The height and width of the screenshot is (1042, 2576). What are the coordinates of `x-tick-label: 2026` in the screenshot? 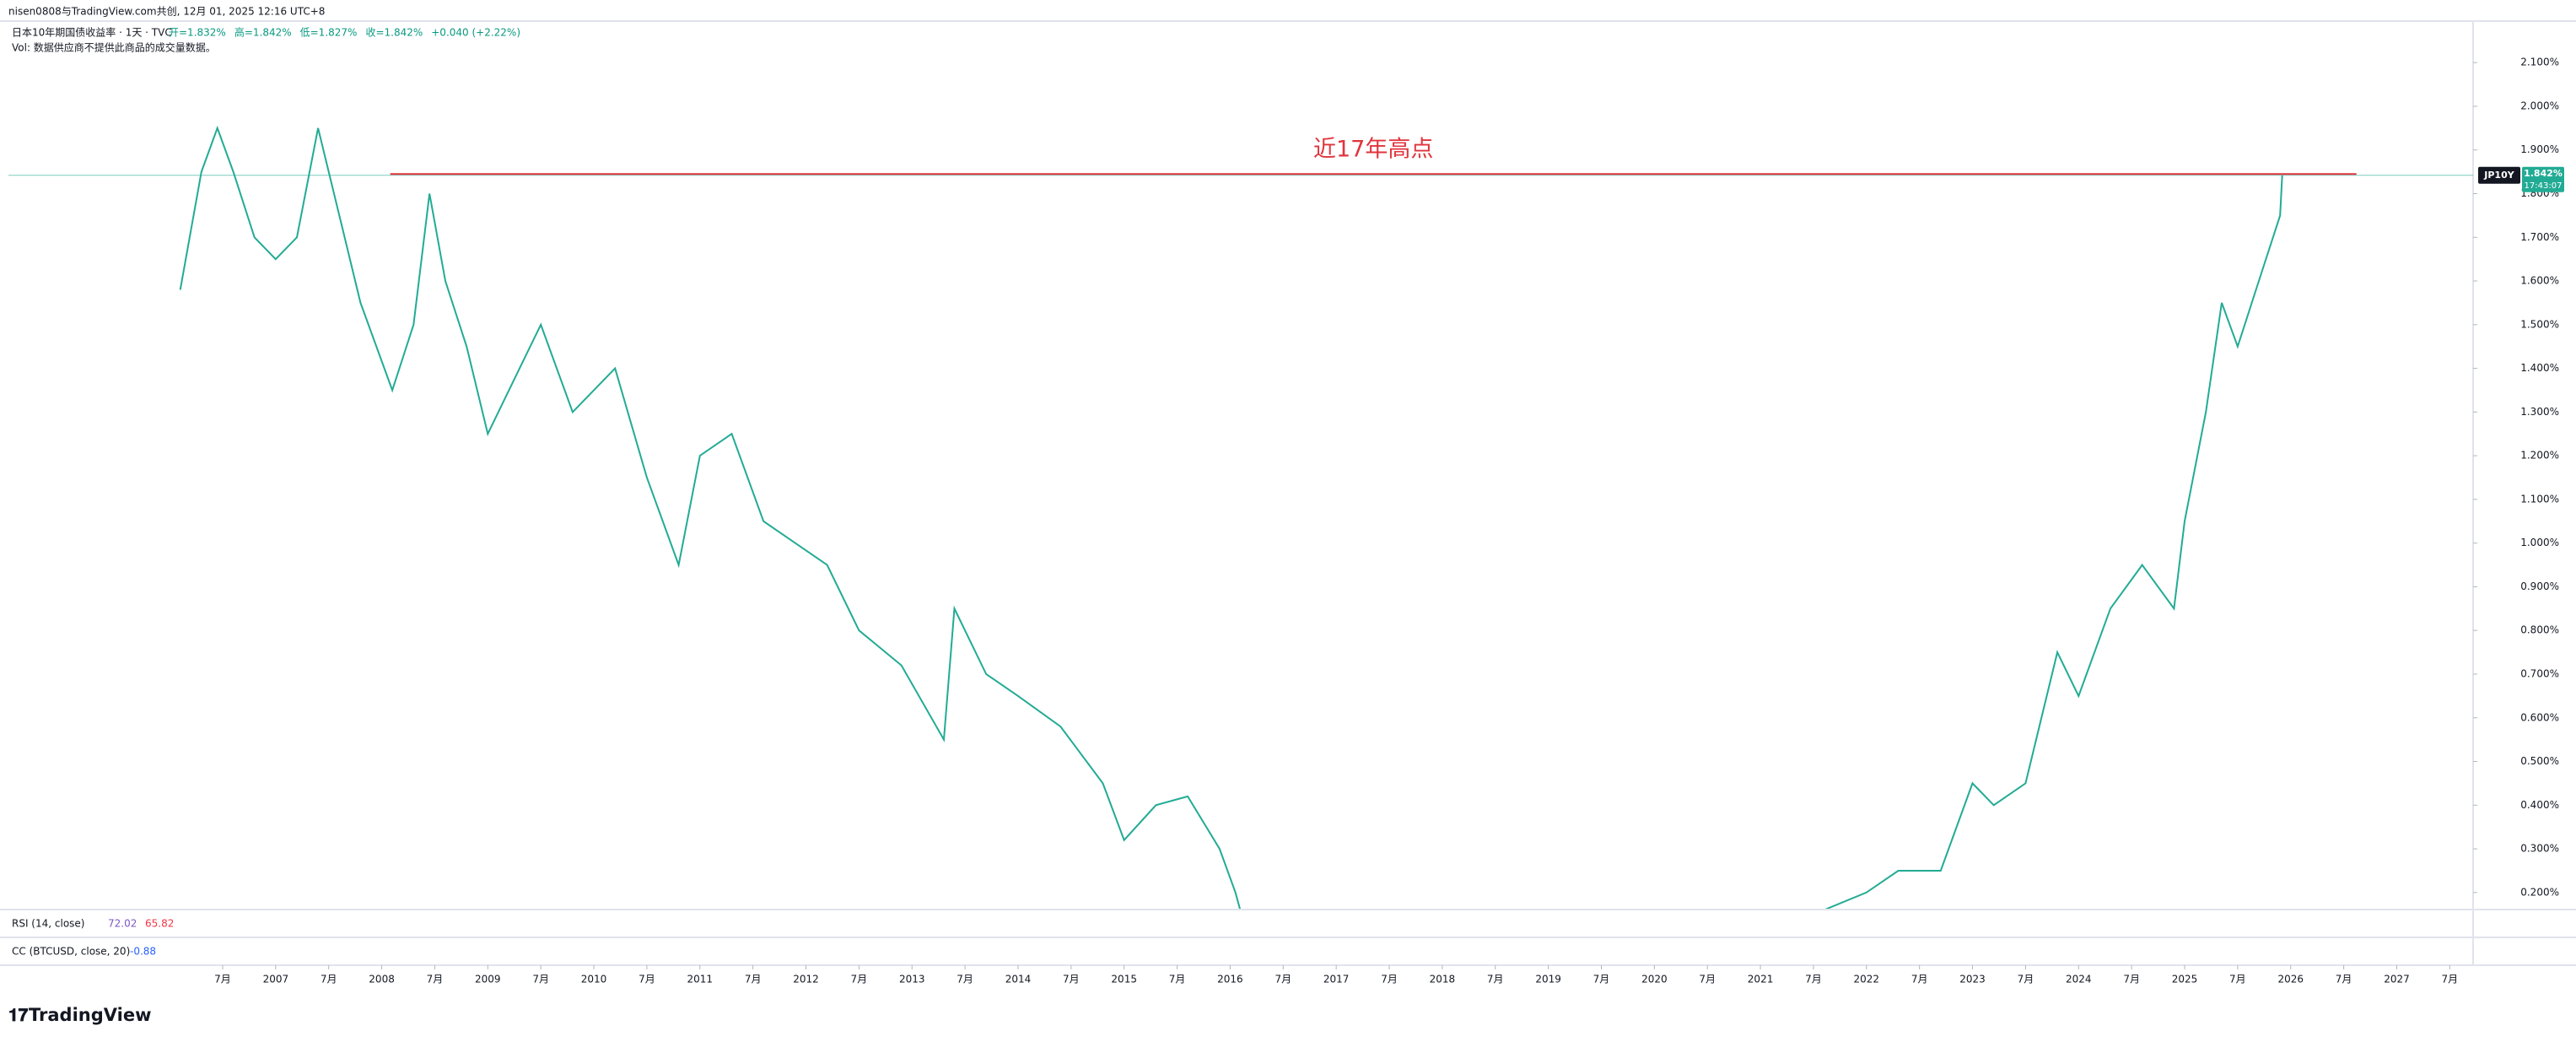 It's located at (2290, 979).